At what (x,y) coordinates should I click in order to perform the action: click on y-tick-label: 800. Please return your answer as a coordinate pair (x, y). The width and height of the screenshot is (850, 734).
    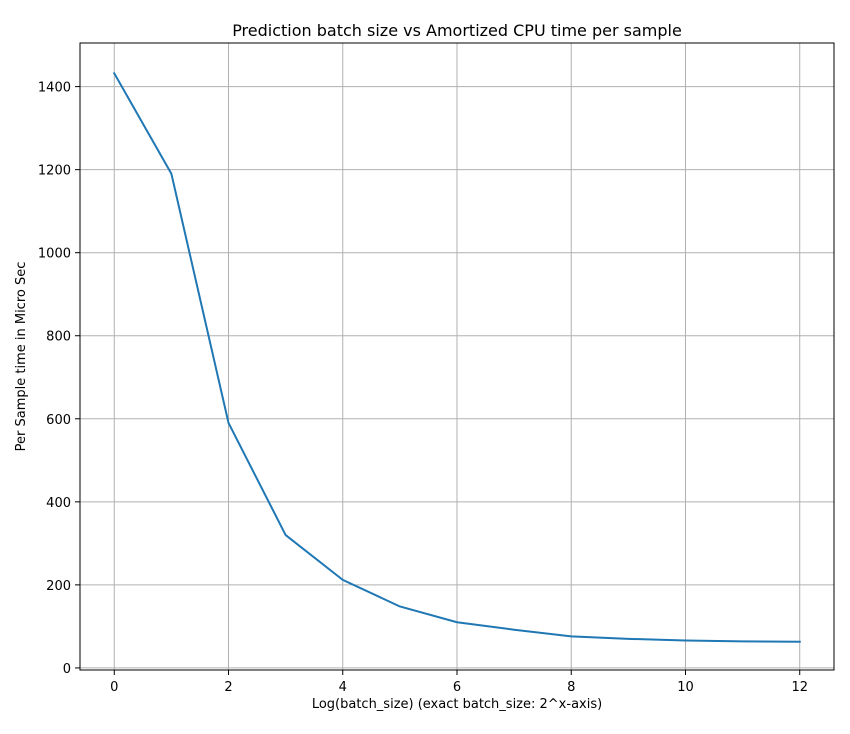
    Looking at the image, I should click on (58, 337).